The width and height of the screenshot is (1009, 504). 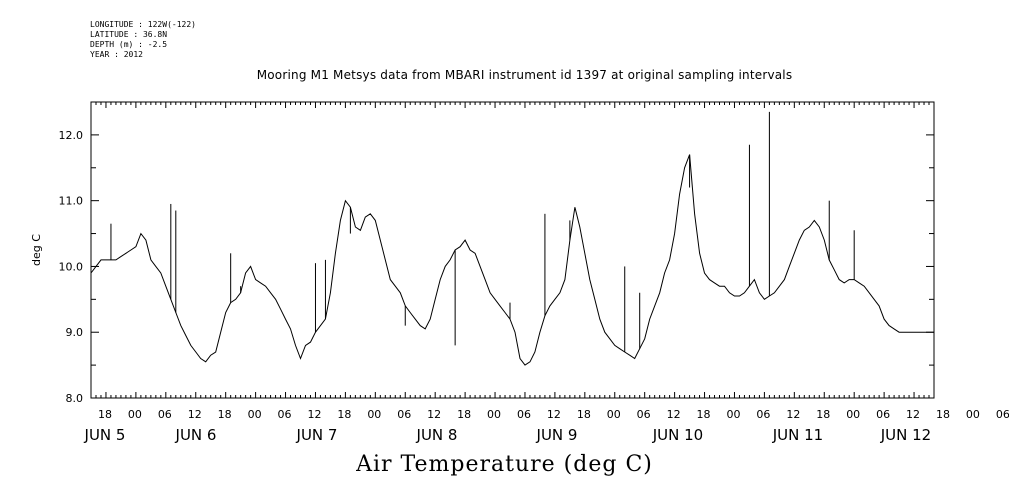 What do you see at coordinates (317, 435) in the screenshot?
I see `x-day-label: JUN 7` at bounding box center [317, 435].